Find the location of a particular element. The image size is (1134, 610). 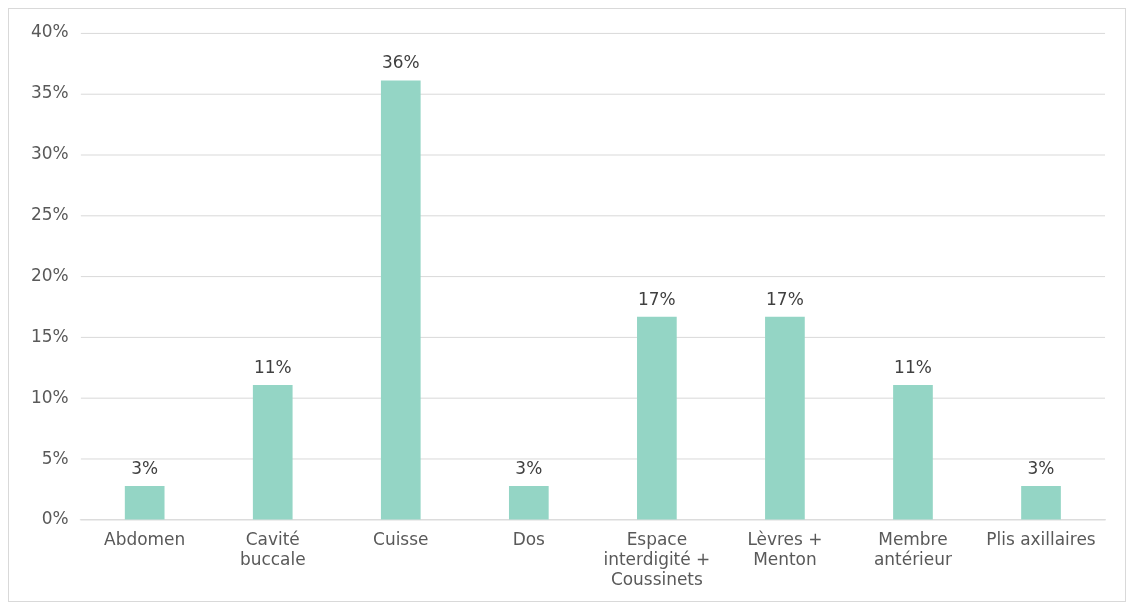

y-tick-label: 0% is located at coordinates (55, 518).